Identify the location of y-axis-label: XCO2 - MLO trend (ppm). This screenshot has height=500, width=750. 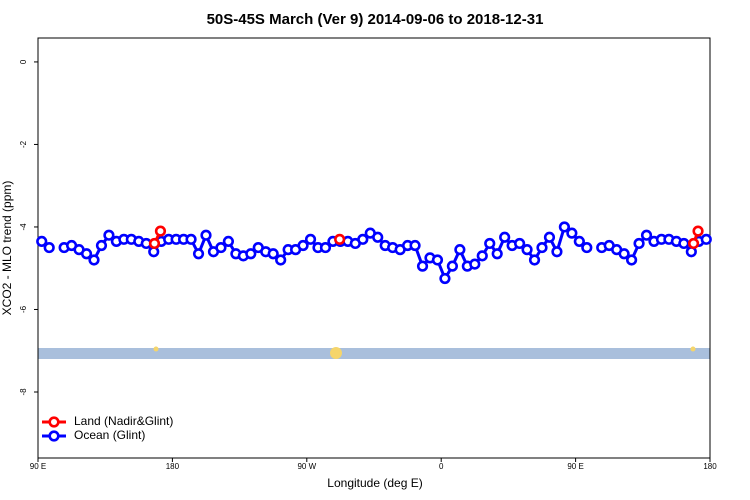
(7, 248).